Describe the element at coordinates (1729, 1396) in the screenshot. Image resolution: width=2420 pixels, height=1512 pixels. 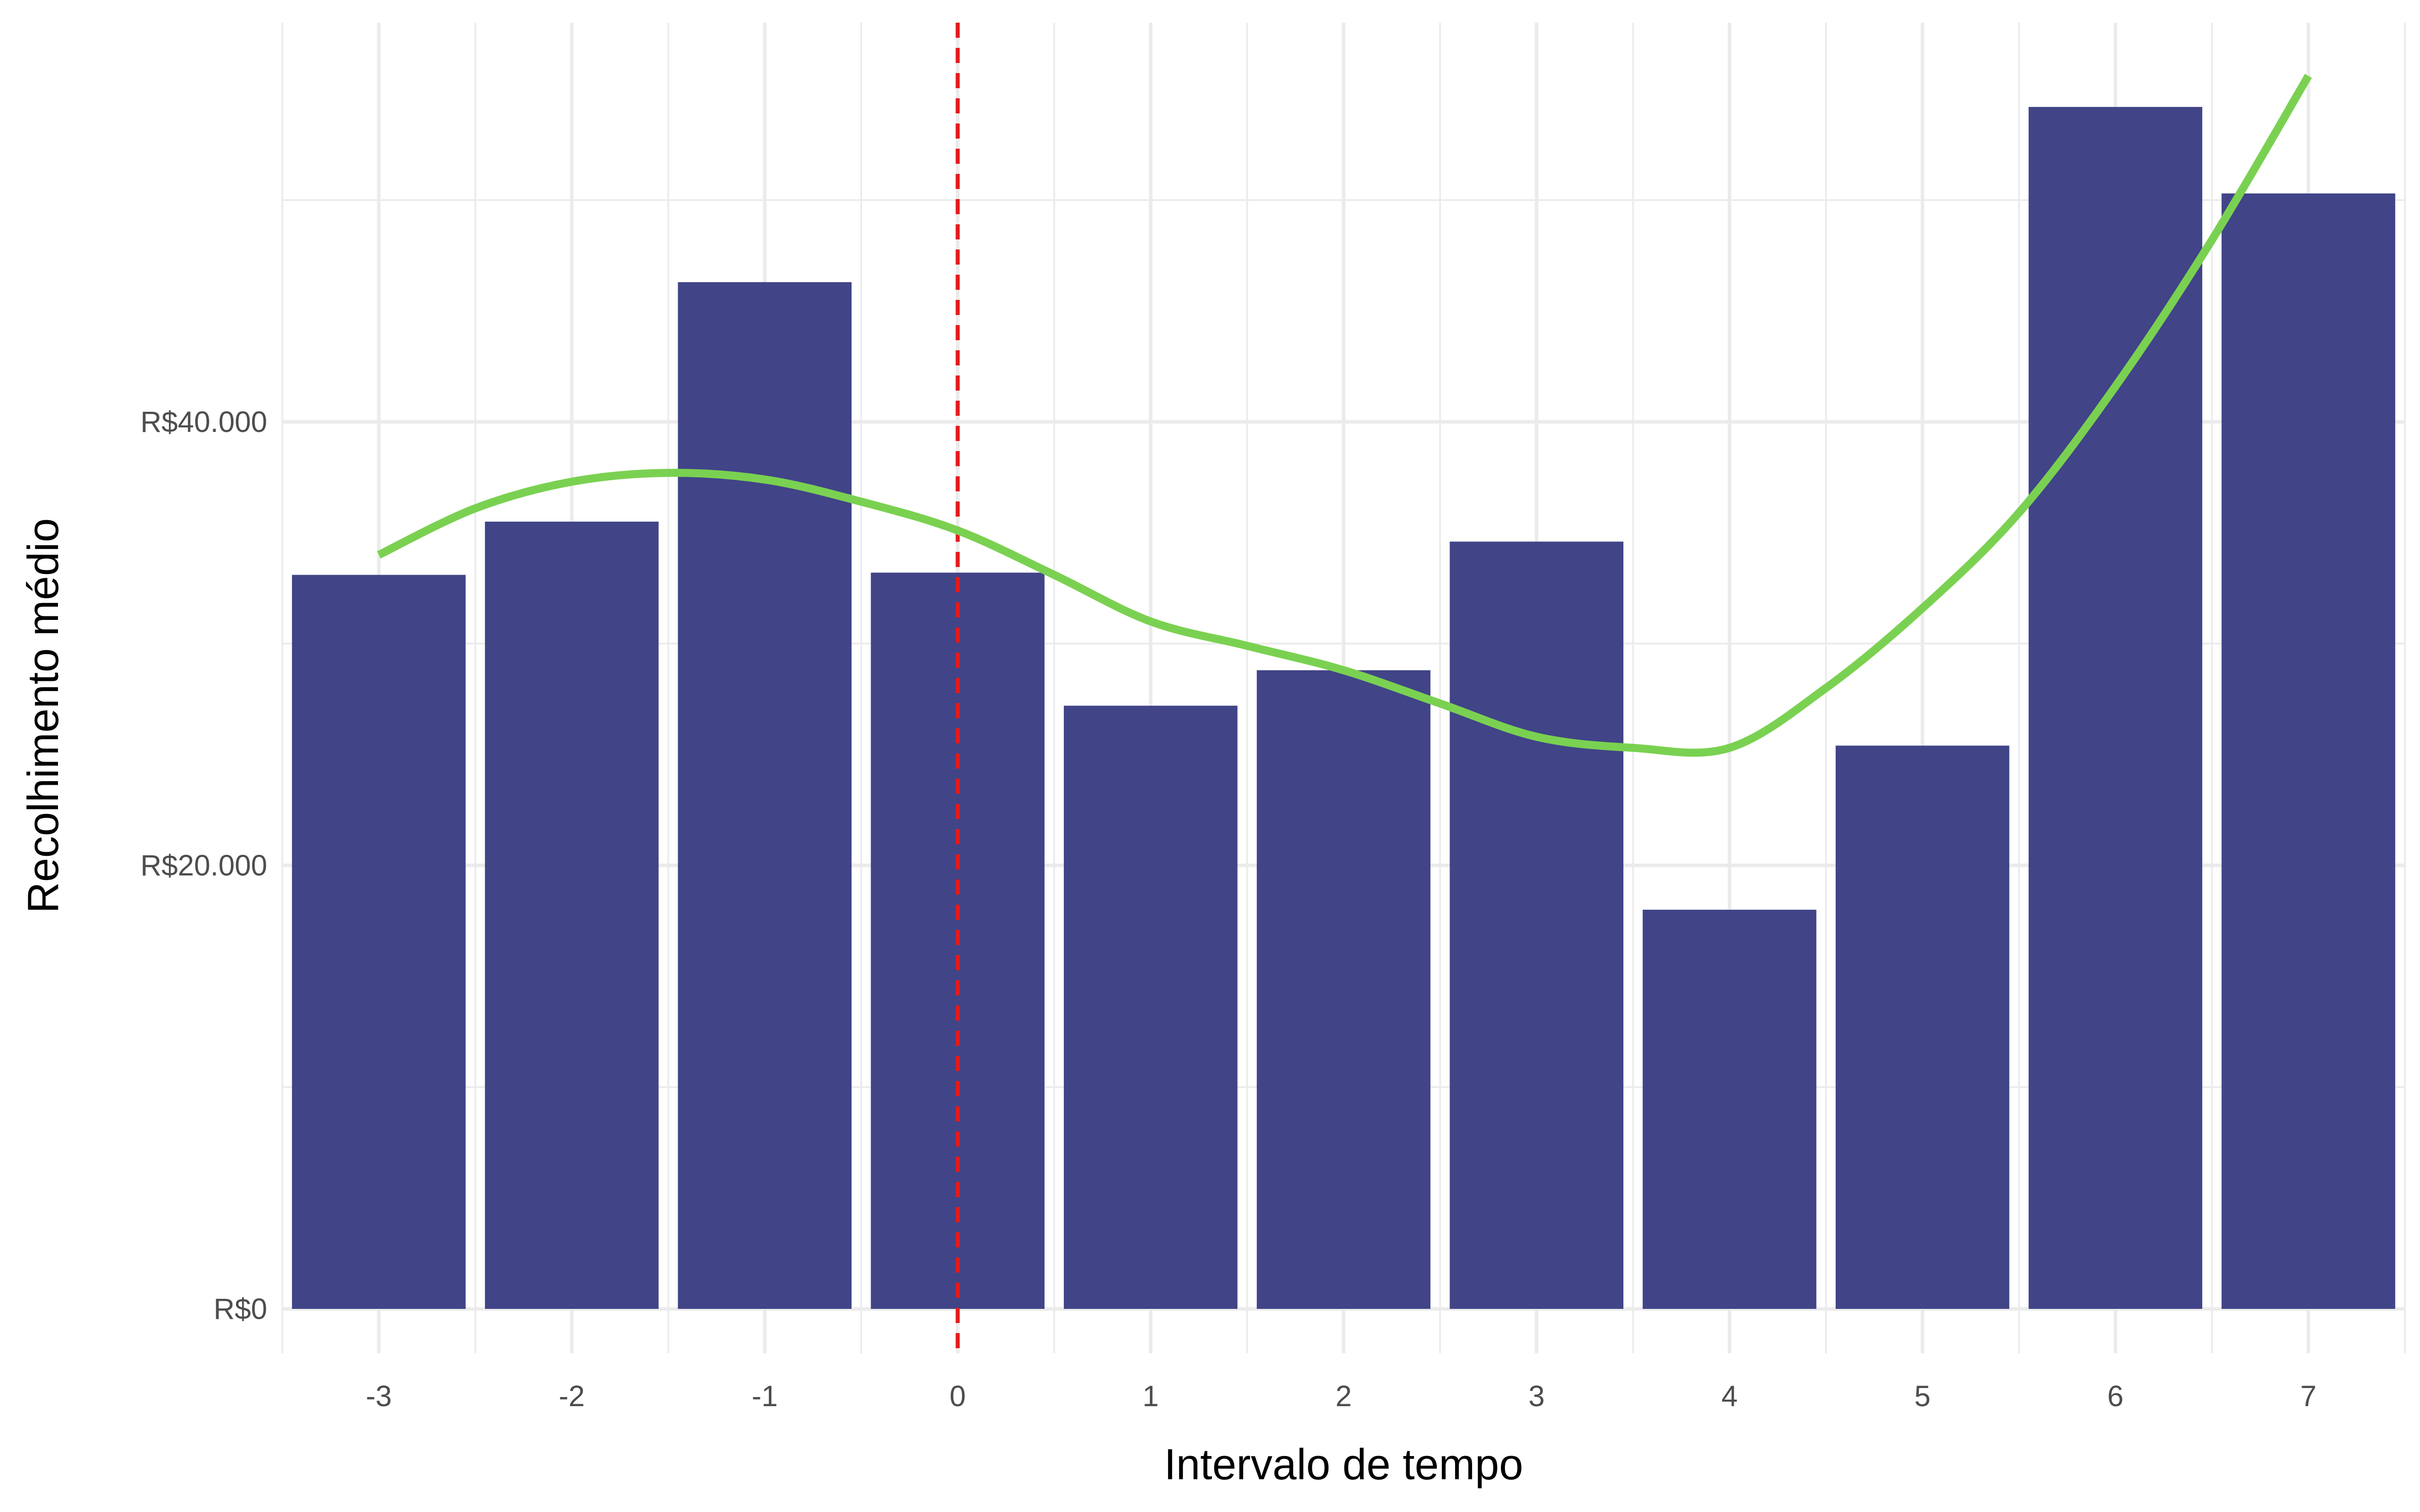
I see `x-tick-label: 4` at that location.